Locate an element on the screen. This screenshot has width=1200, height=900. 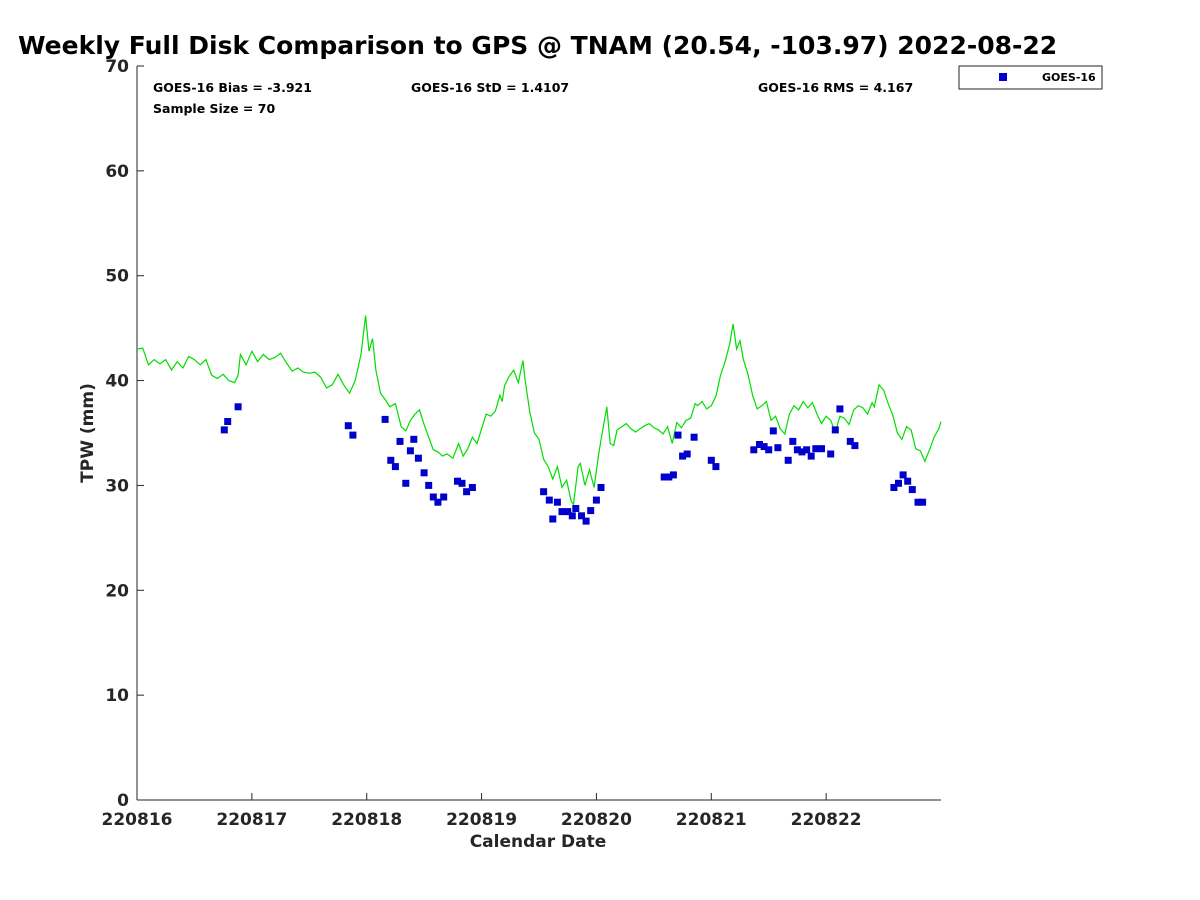
y-tick-label: 40 is located at coordinates (117, 382).